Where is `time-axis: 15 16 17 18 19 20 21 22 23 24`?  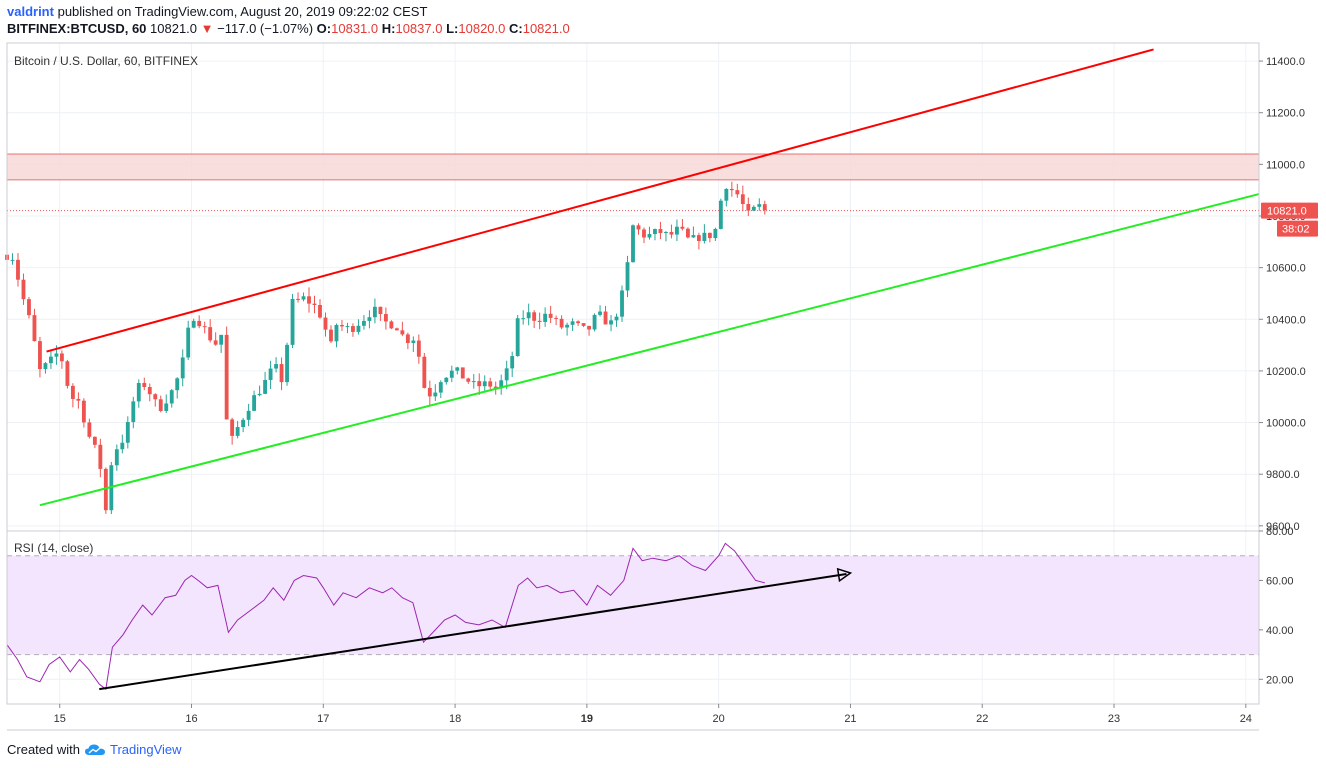
time-axis: 15 16 17 18 19 20 21 22 23 24 is located at coordinates (653, 714).